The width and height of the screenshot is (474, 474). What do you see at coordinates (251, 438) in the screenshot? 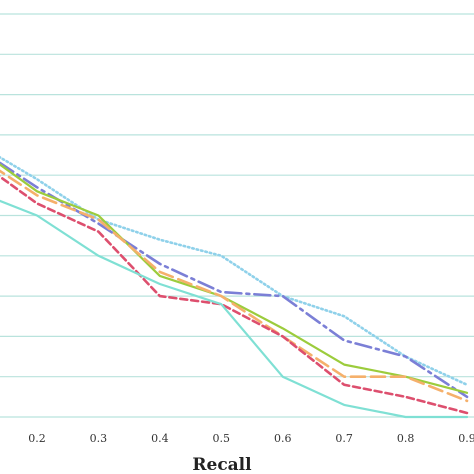
I see `x-tick-labels: 0.2 0.3 0.4 0.5 0.6 0.7 0.8 0.9` at bounding box center [251, 438].